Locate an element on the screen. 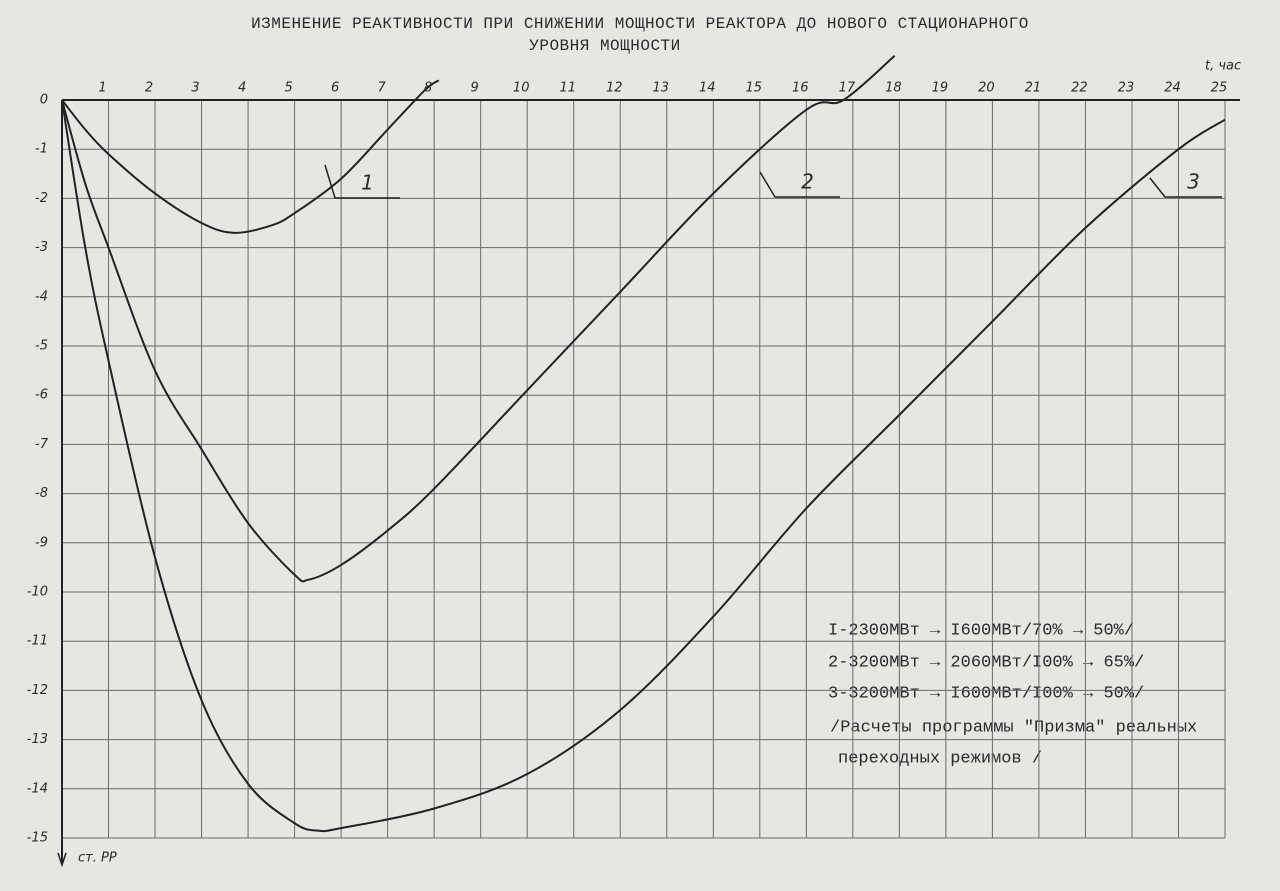 This screenshot has width=1280, height=891. y-tick-label: -15 is located at coordinates (37, 838).